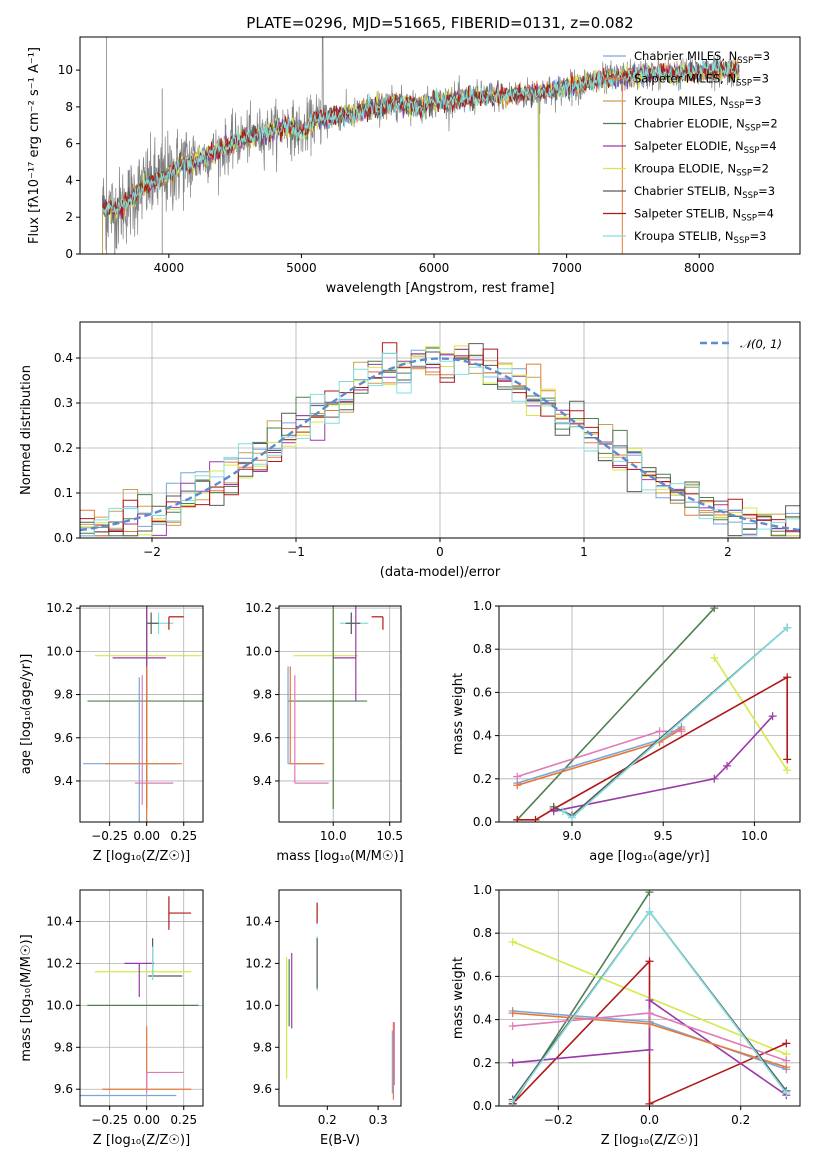 The image size is (819, 1170). Describe the element at coordinates (262, 781) in the screenshot. I see `y-tick-label: 9.4` at that location.